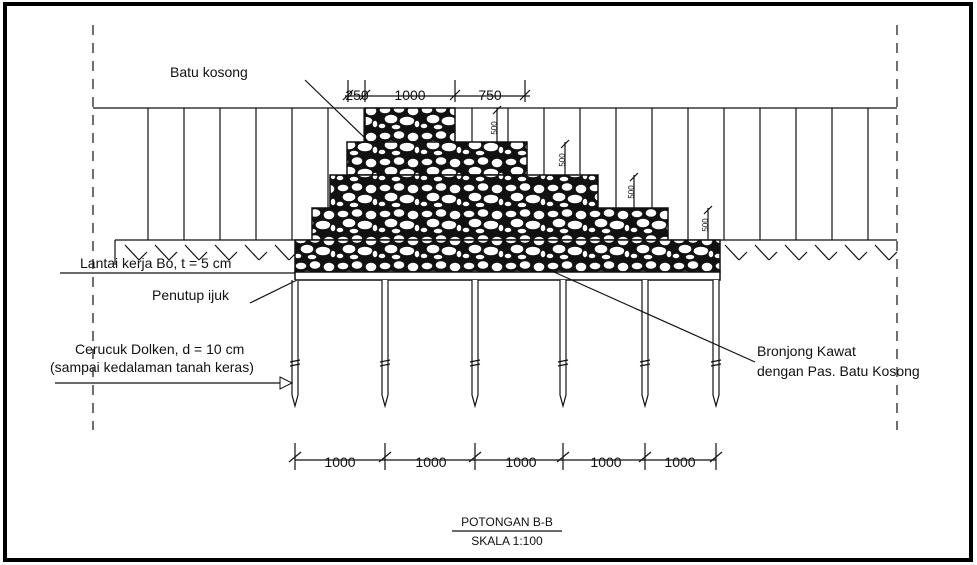 The image size is (977, 565). Describe the element at coordinates (806, 351) in the screenshot. I see `label: Bronjong Kawat` at that location.